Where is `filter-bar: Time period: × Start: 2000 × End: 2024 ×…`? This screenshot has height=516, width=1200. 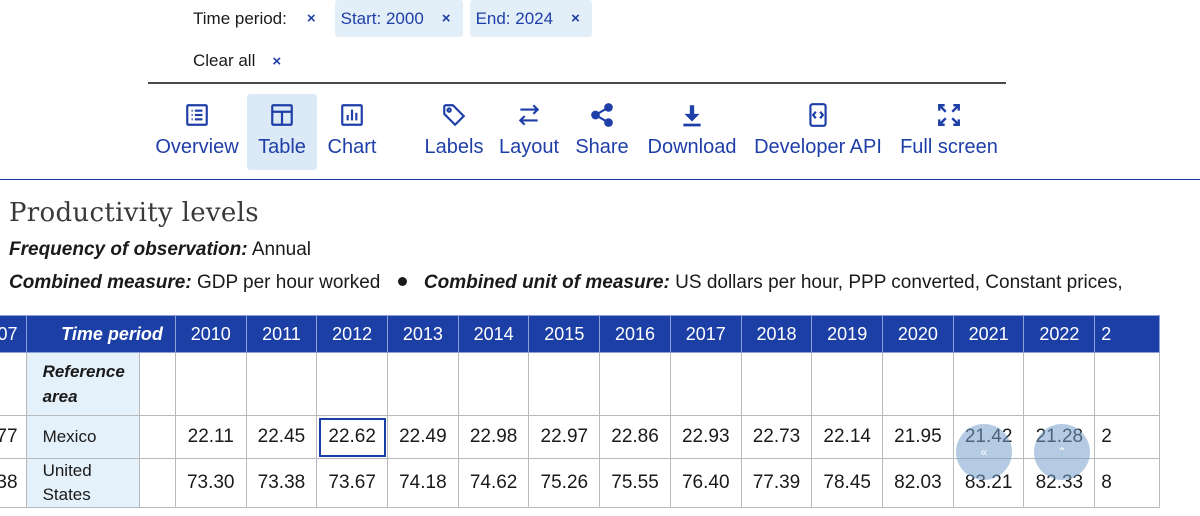 filter-bar: Time period: × Start: 2000 × End: 2024 ×… is located at coordinates (577, 42).